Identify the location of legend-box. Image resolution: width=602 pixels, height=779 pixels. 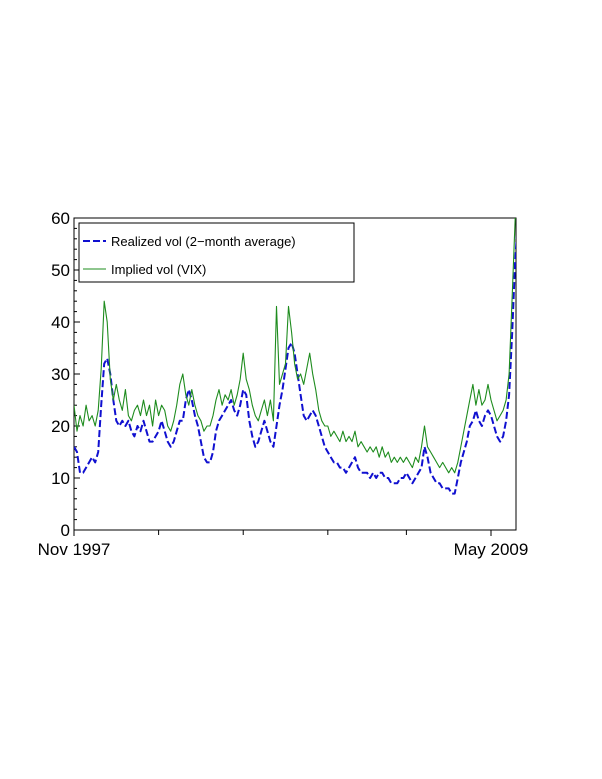
(216, 252).